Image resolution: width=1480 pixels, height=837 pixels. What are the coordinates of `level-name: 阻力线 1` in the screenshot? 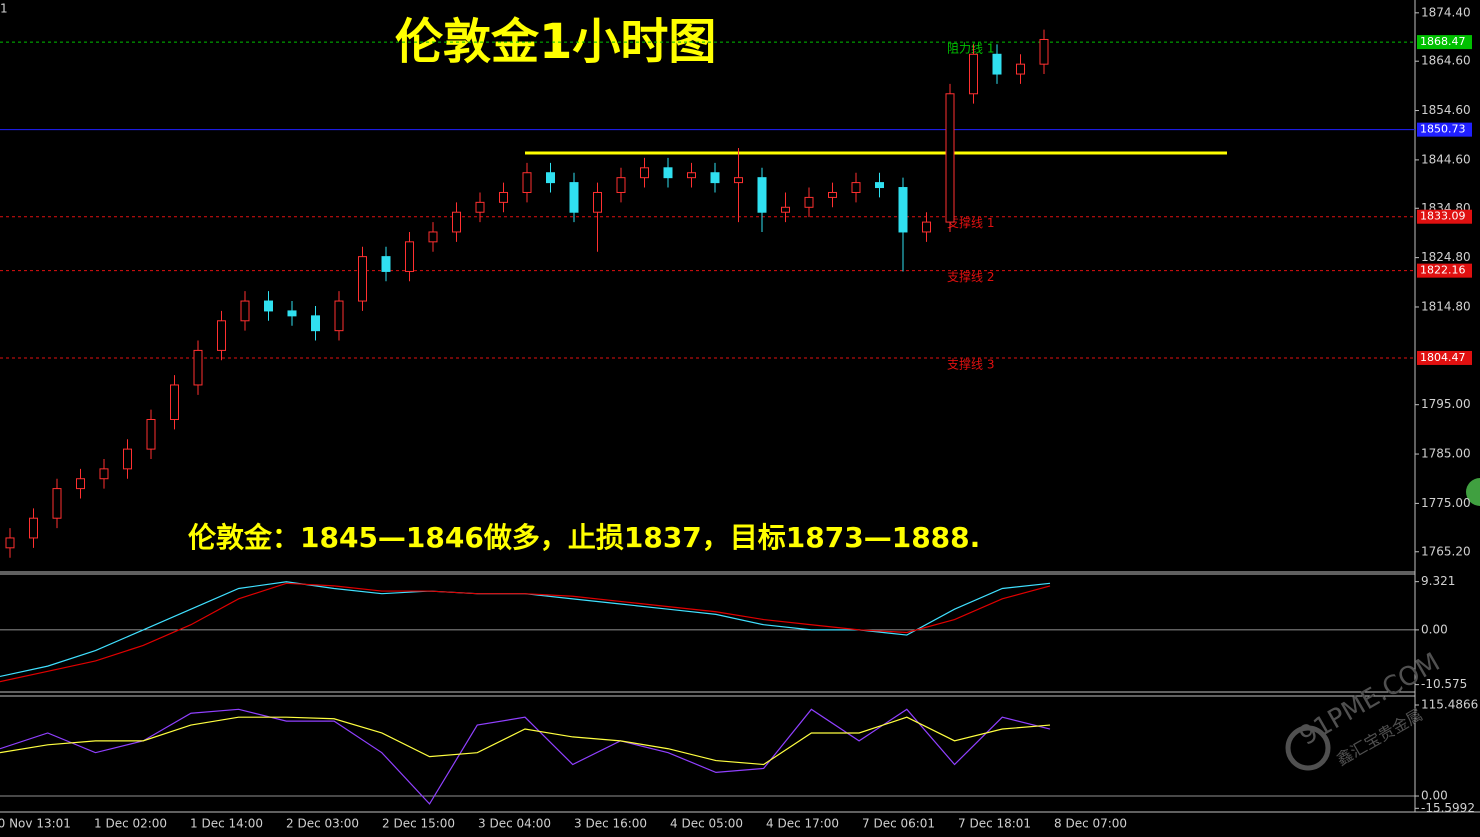 It's located at (970, 49).